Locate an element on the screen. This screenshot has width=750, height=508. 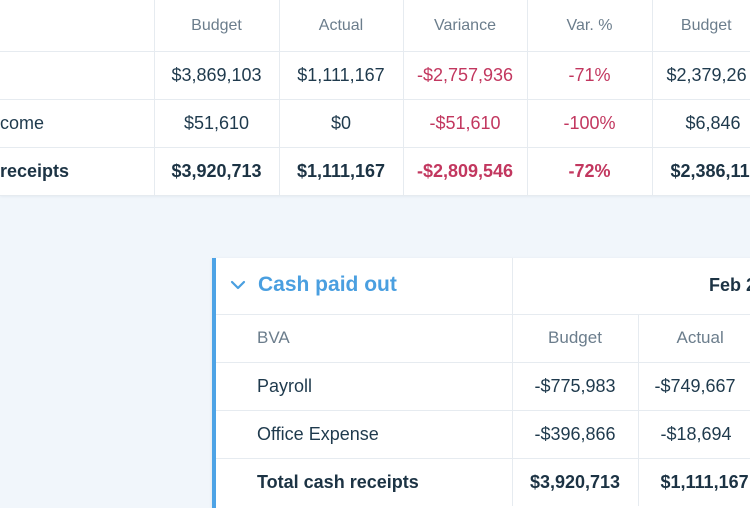
total-budget-next: $2,386,11 is located at coordinates (701, 171).